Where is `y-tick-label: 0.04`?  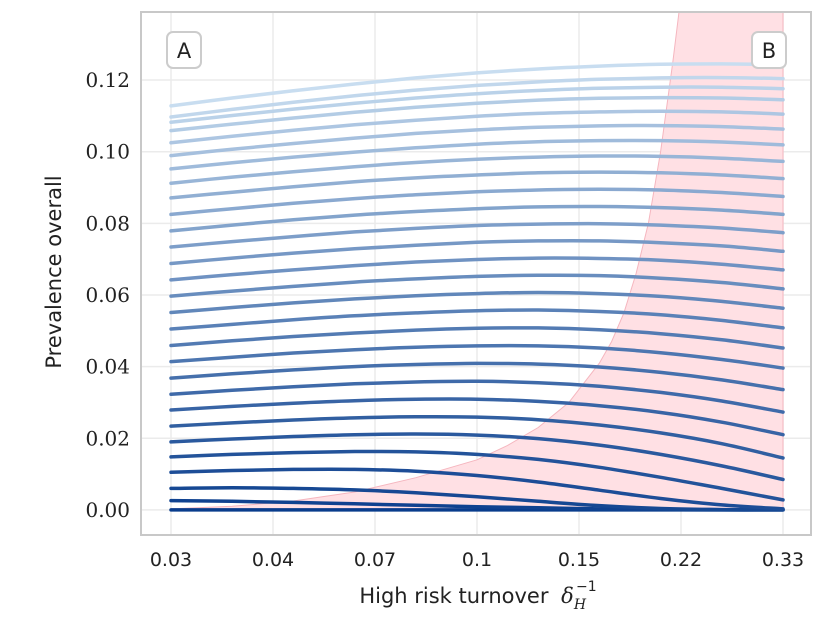 y-tick-label: 0.04 is located at coordinates (107, 367).